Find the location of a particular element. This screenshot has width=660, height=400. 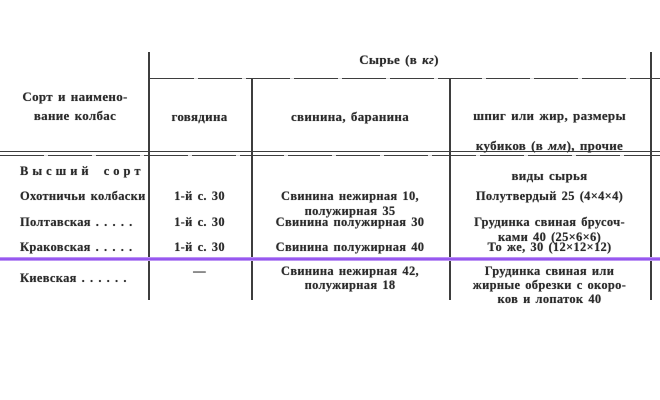

row-name: Киевская . . . . . . is located at coordinates (73, 278).